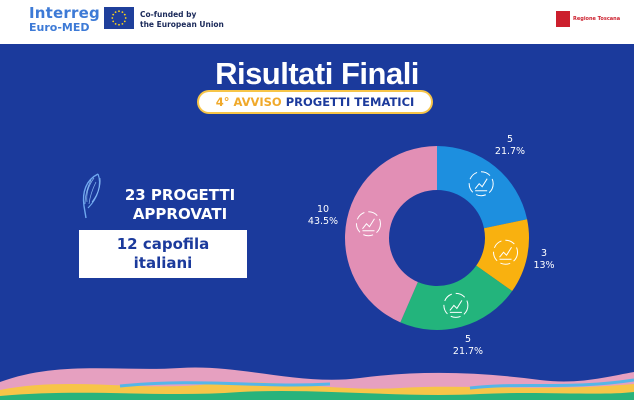 The width and height of the screenshot is (634, 400). Describe the element at coordinates (468, 339) in the screenshot. I see `slice-value-3: 5` at that location.